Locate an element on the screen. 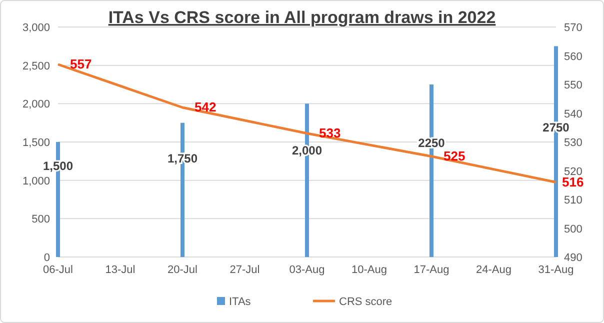  y-tick-label: 2,500 is located at coordinates (36, 66).